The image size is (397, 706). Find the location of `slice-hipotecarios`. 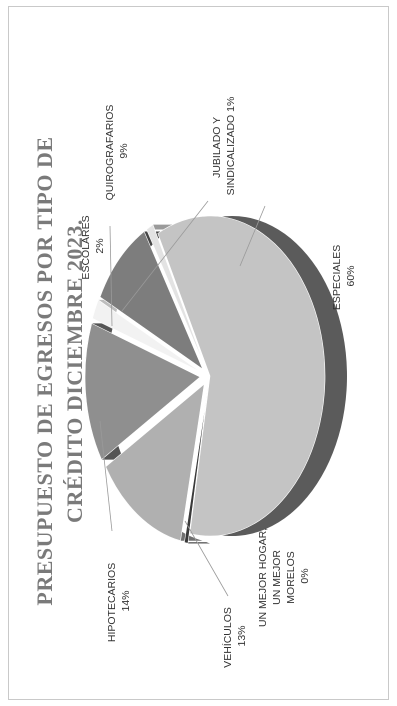

slice-hipotecarios is located at coordinates (142, 391).